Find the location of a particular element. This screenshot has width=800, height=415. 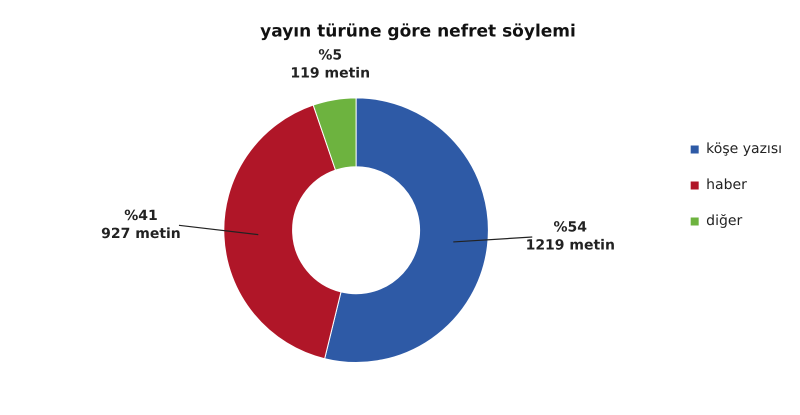

legend-label: haber is located at coordinates (727, 185).